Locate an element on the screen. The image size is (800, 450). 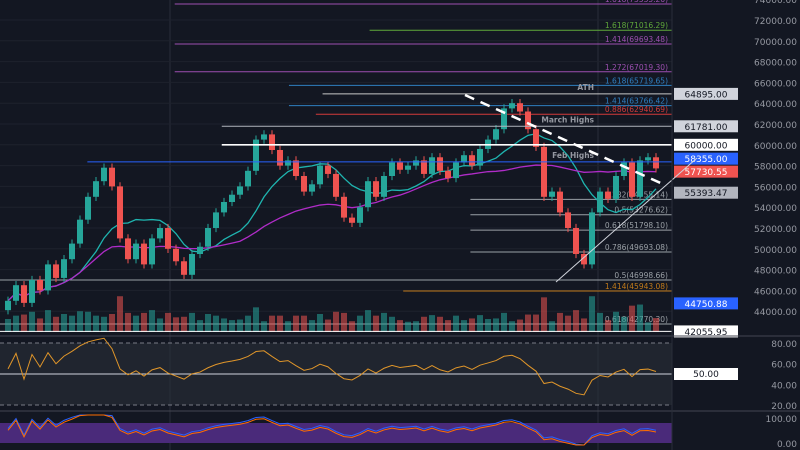
level-label: March Highs is located at coordinates (567, 119).